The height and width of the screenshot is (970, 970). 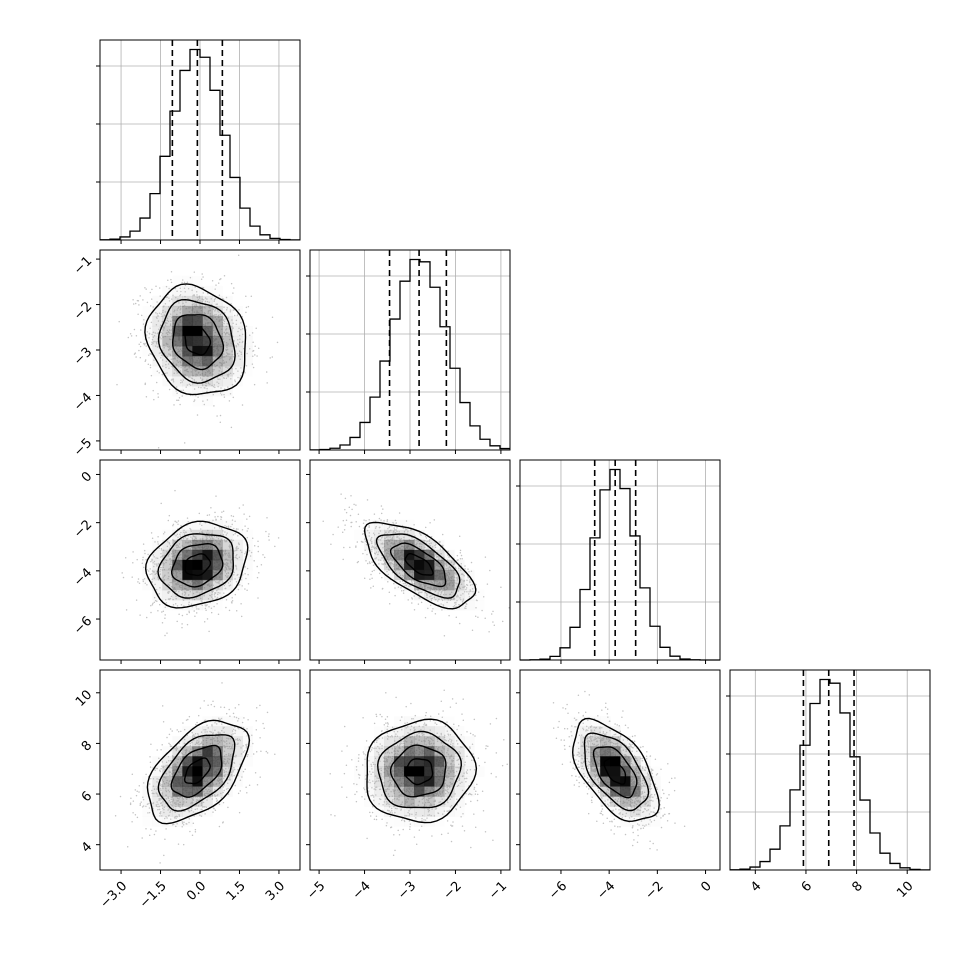 What do you see at coordinates (83, 578) in the screenshot?
I see `y-tick-label: −4` at bounding box center [83, 578].